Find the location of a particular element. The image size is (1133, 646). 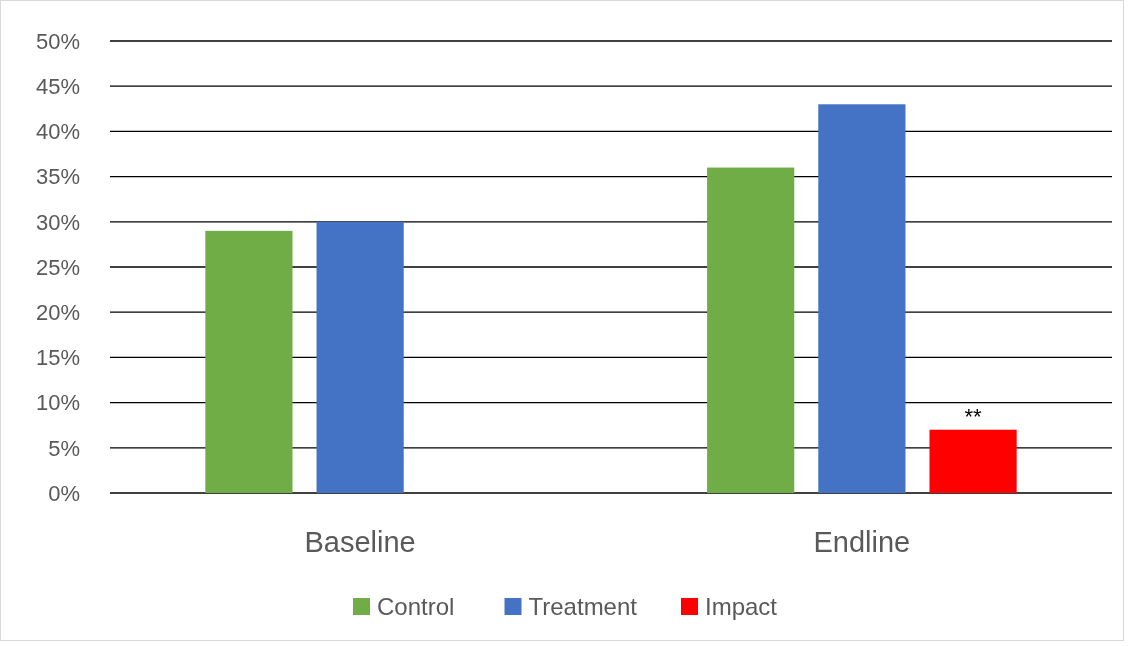

legend-label: Impact is located at coordinates (741, 607).